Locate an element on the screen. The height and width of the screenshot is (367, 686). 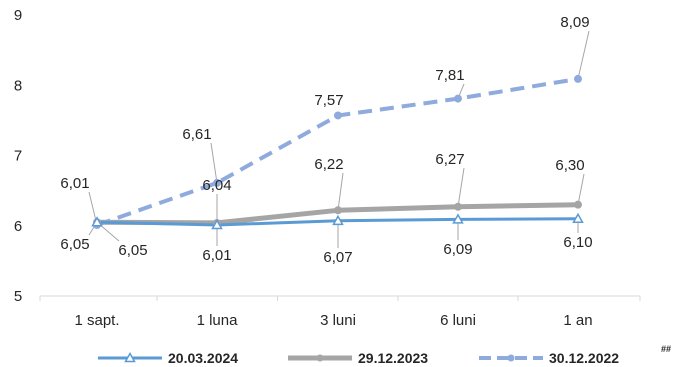
x-tick-label: 1 an is located at coordinates (577, 320).